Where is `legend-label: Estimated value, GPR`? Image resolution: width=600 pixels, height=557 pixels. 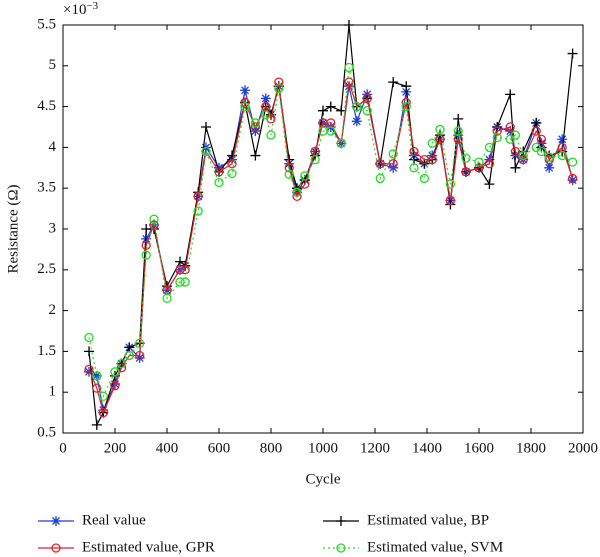 legend-label: Estimated value, GPR is located at coordinates (148, 547).